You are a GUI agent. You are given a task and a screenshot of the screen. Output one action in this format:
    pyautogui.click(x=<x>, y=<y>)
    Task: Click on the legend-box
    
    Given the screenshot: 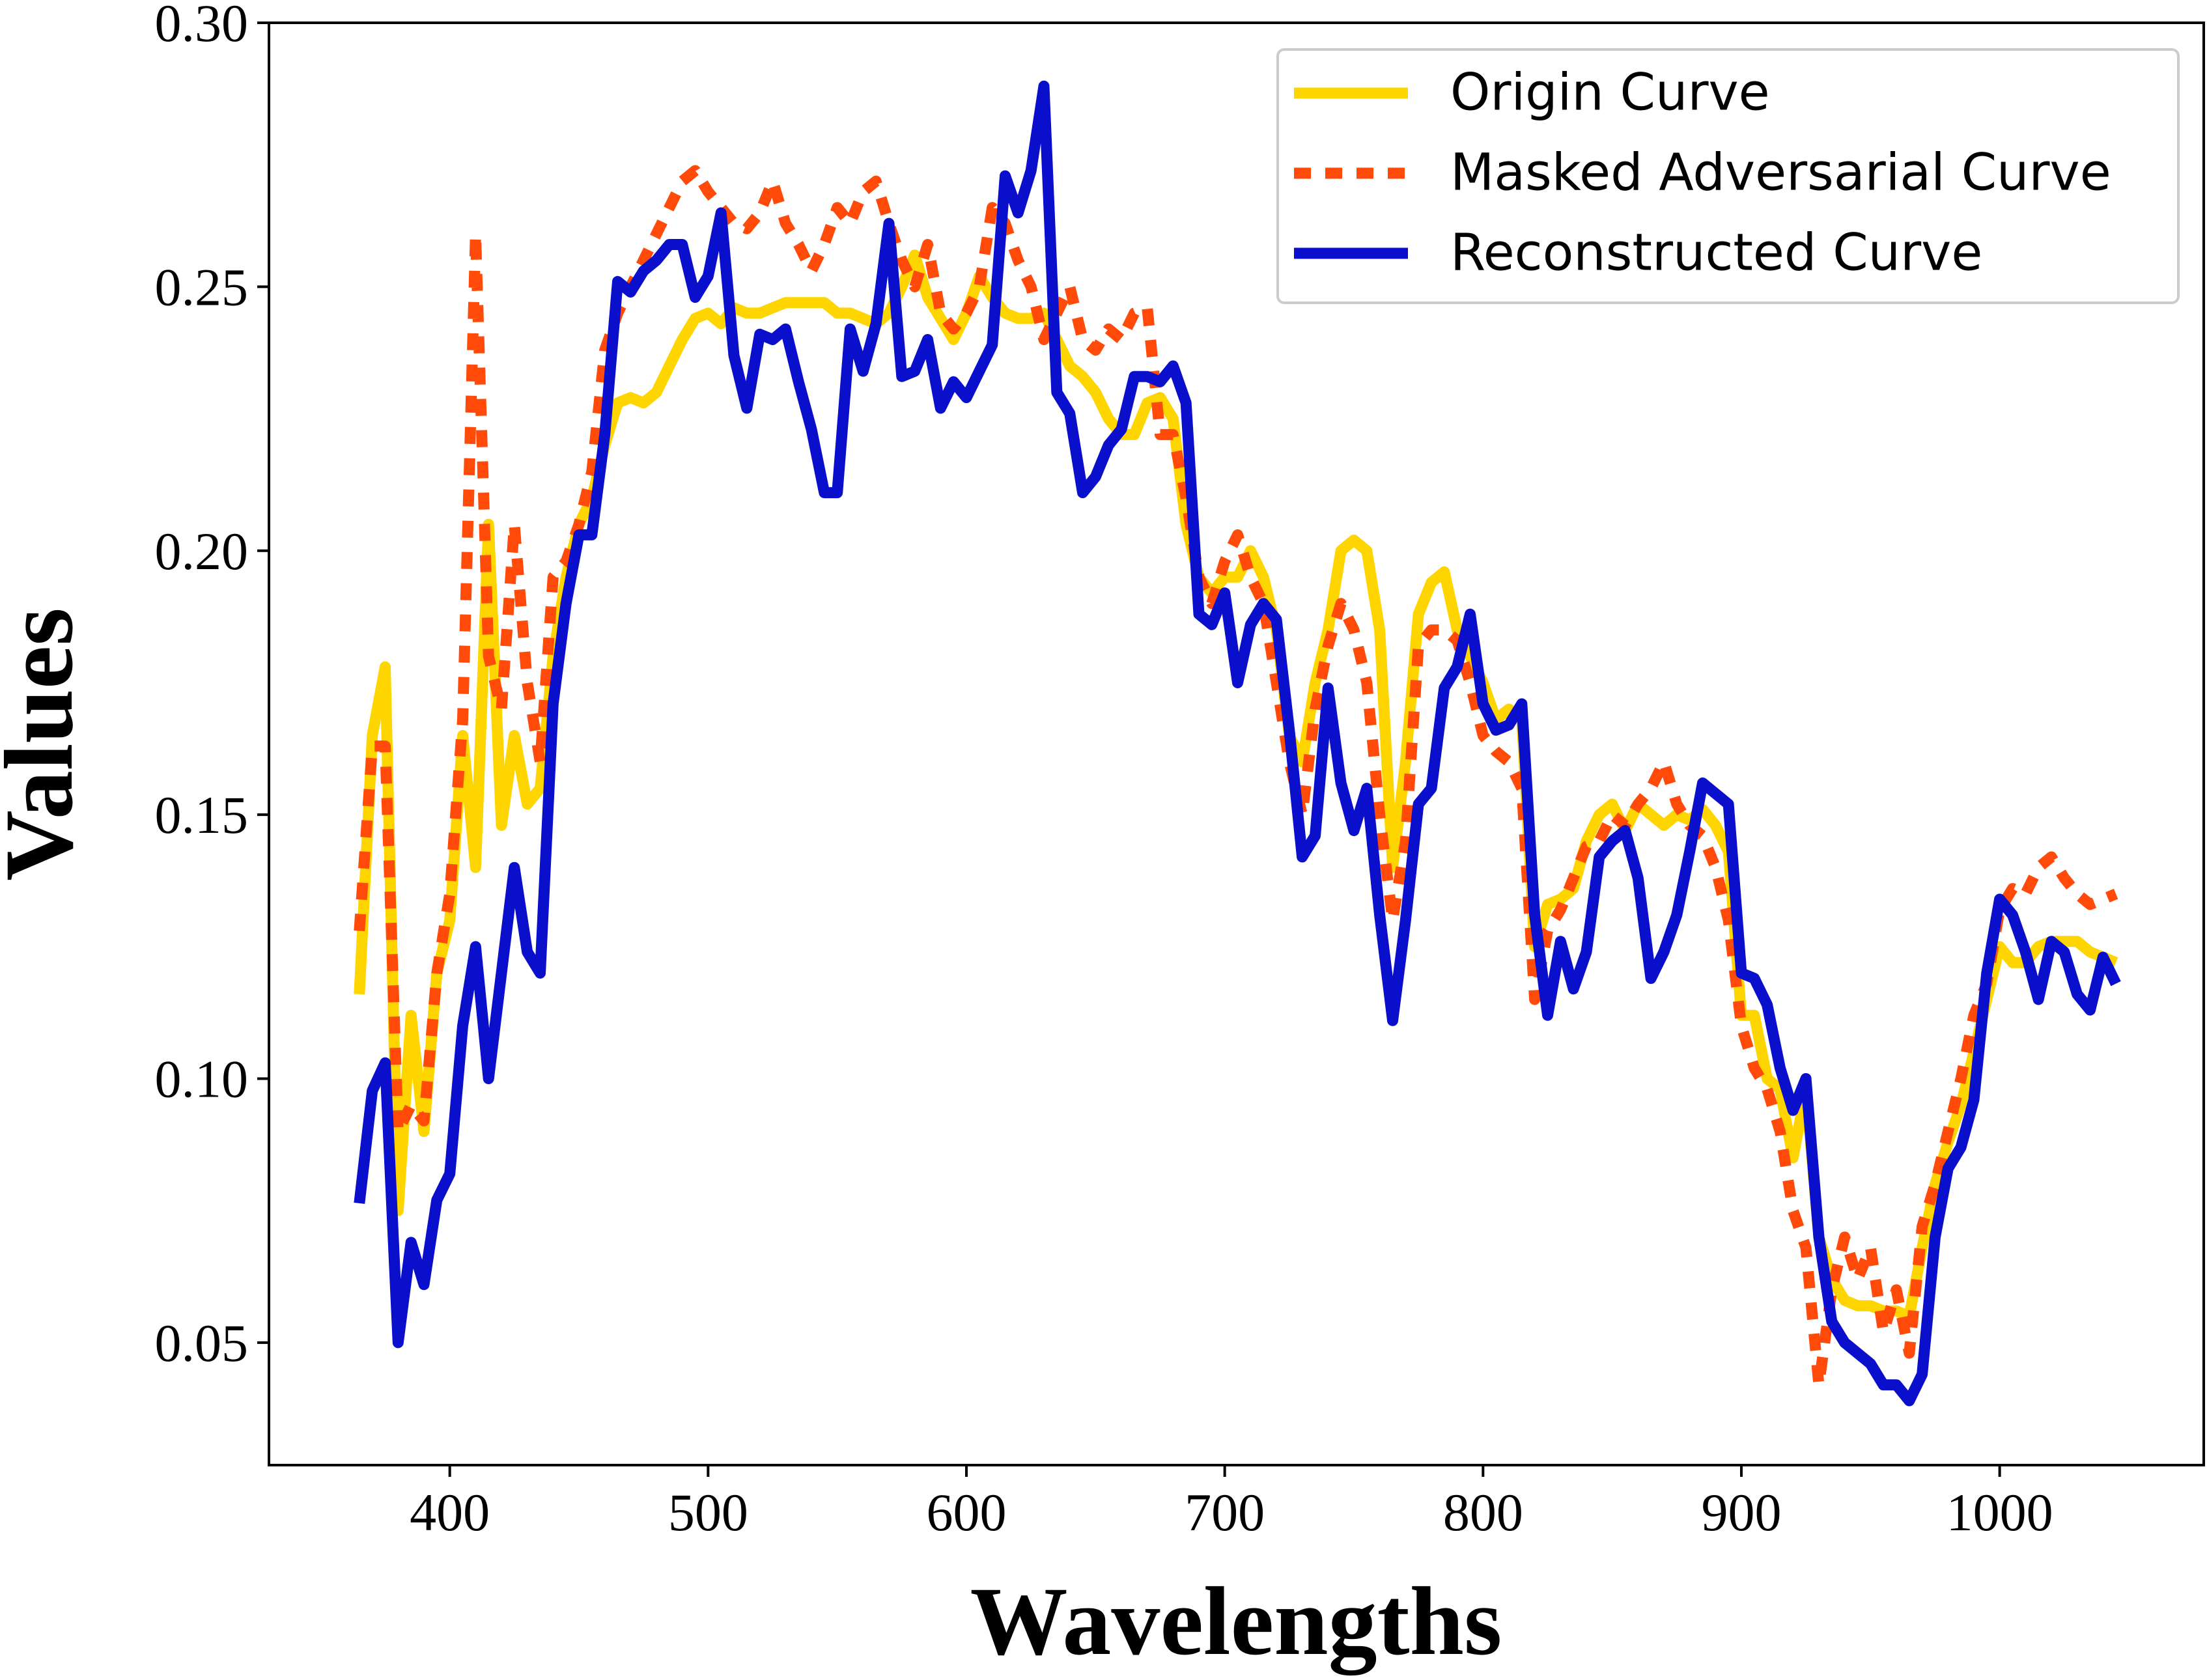 What is the action you would take?
    pyautogui.click(x=1728, y=176)
    